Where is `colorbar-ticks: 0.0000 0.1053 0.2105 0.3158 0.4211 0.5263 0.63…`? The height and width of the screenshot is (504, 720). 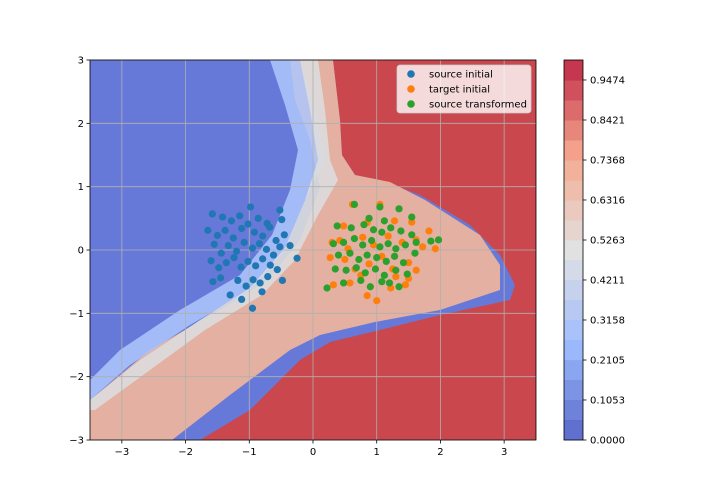 colorbar-ticks: 0.0000 0.1053 0.2105 0.3158 0.4211 0.5263 0.63… is located at coordinates (604, 261).